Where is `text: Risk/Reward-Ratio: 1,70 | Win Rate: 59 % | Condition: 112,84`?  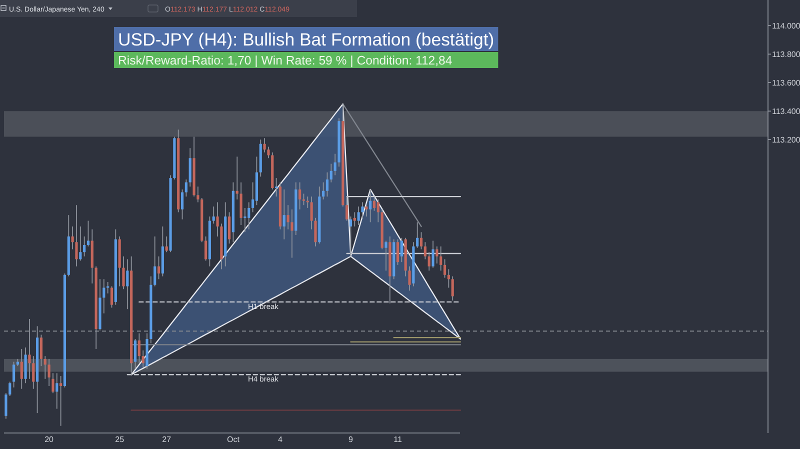
text: Risk/Reward-Ratio: 1,70 | Win Rate: 59 % | Condition: 112,84 is located at coordinates (285, 60).